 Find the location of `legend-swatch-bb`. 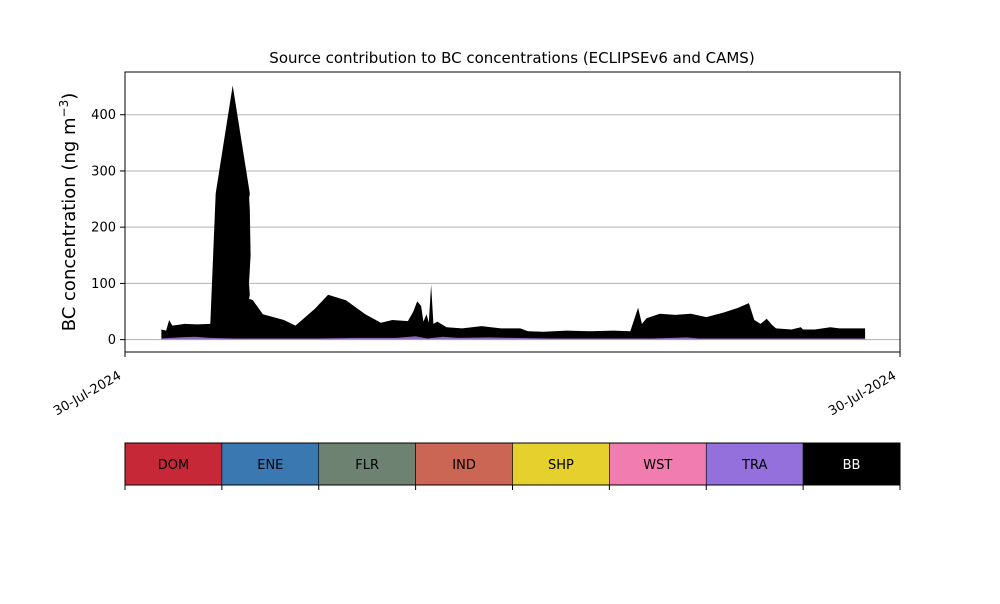

legend-swatch-bb is located at coordinates (851, 464).